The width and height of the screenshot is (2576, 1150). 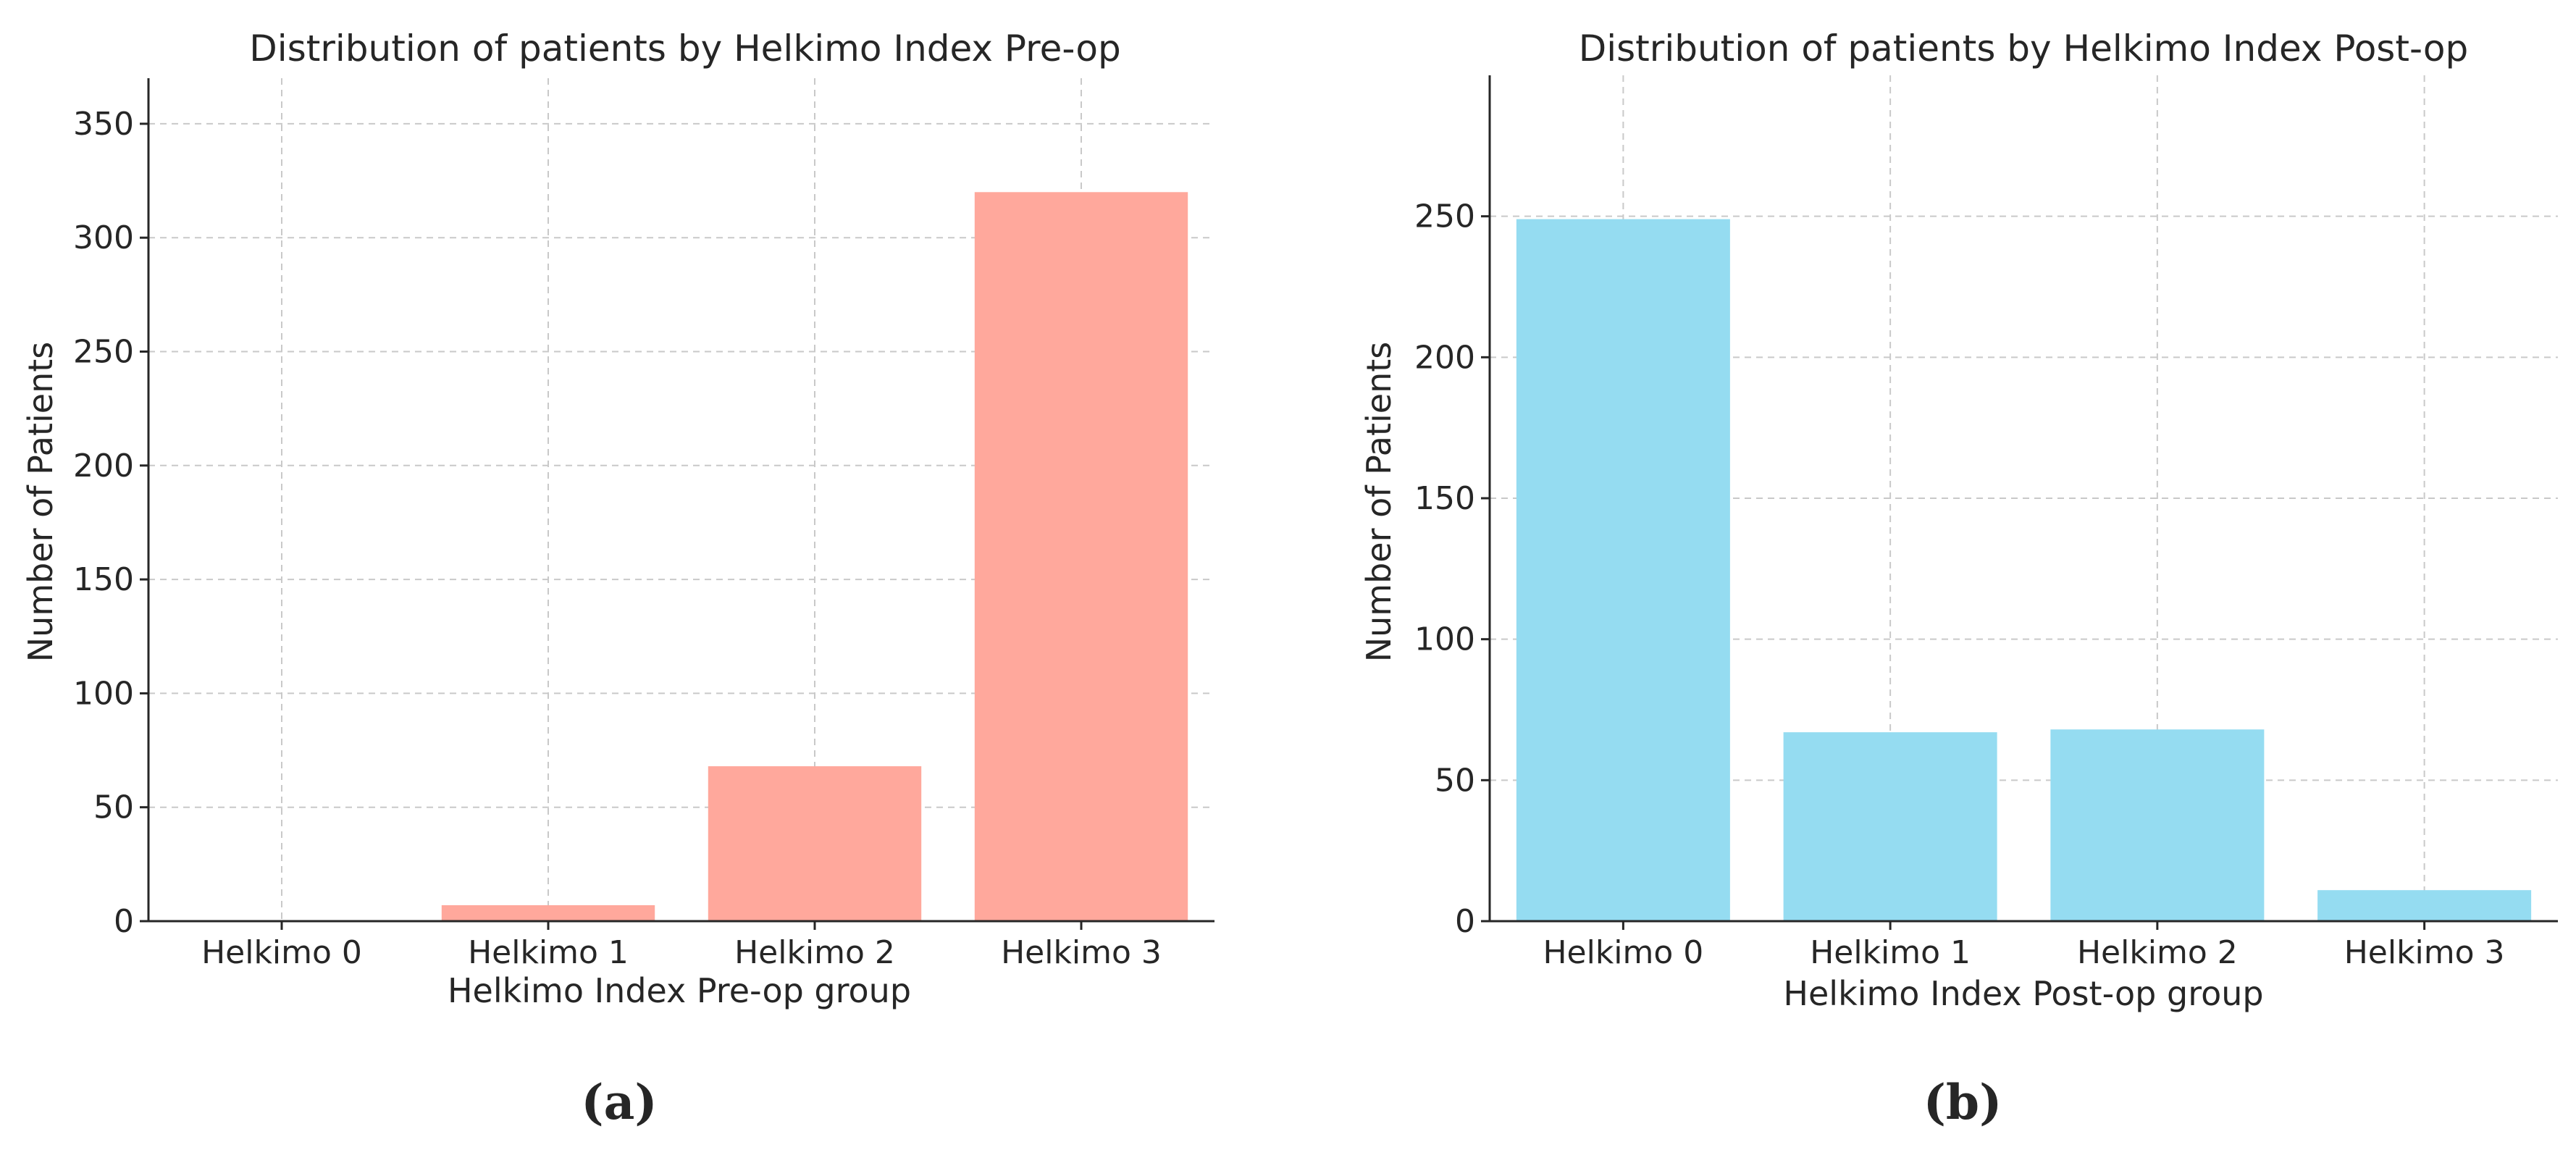 I want to click on y-tick-label: 350, so click(x=103, y=124).